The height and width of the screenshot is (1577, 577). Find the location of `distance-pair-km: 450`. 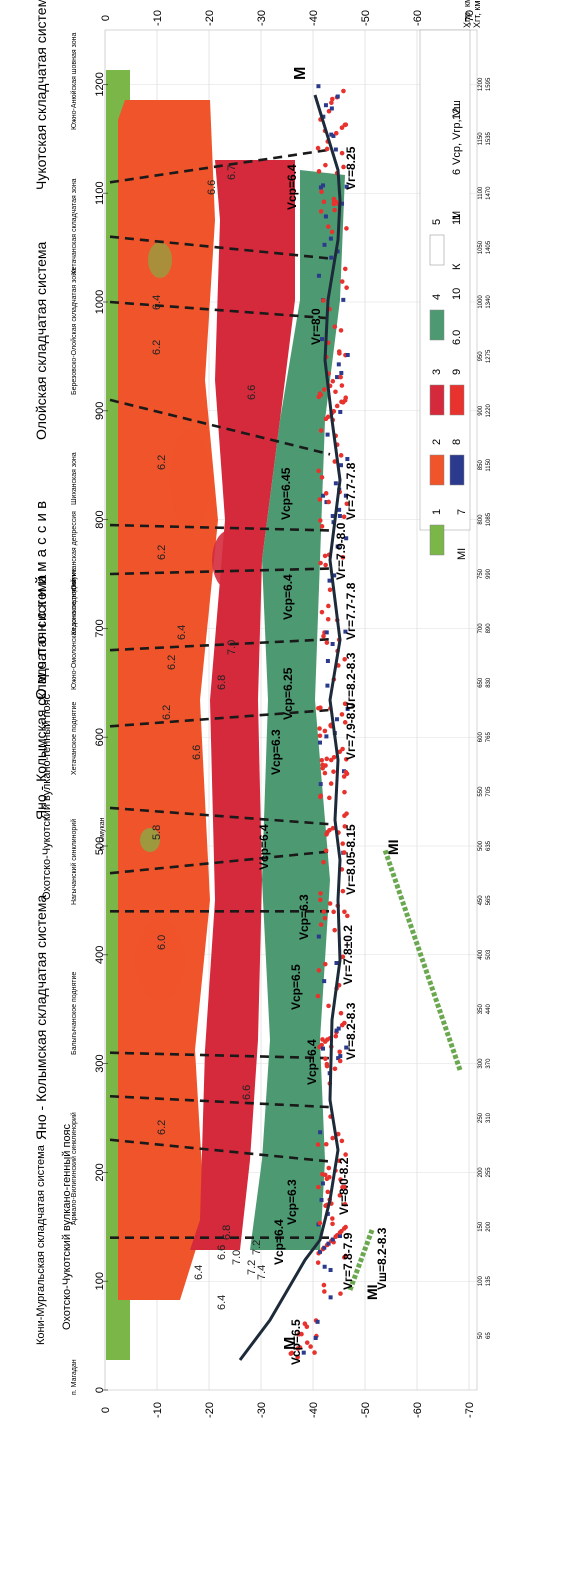

distance-pair-km: 450 is located at coordinates (481, 900).